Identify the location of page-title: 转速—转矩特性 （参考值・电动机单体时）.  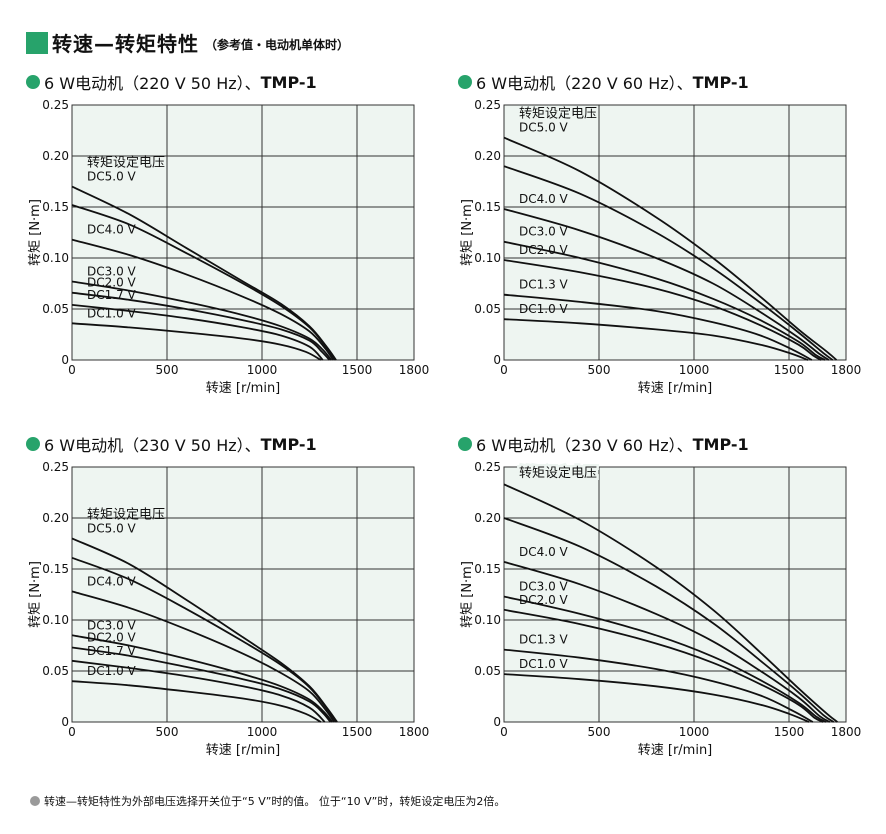
(187, 42).